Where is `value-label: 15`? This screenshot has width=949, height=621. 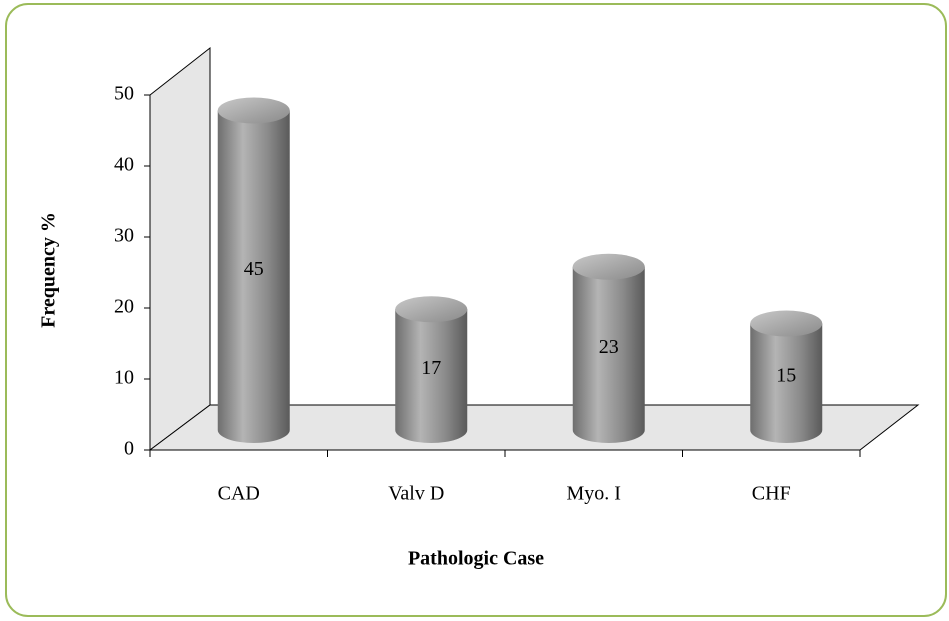 value-label: 15 is located at coordinates (786, 375).